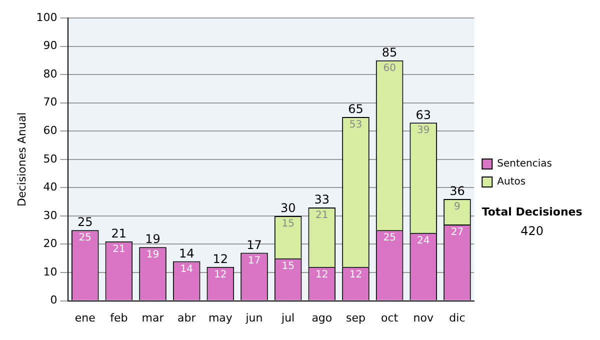 The image size is (600, 340). I want to click on total-label: 63, so click(424, 115).